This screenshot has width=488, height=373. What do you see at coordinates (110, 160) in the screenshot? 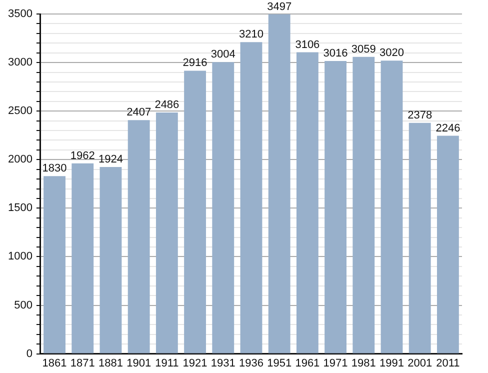
I see `data-label: 1924` at bounding box center [110, 160].